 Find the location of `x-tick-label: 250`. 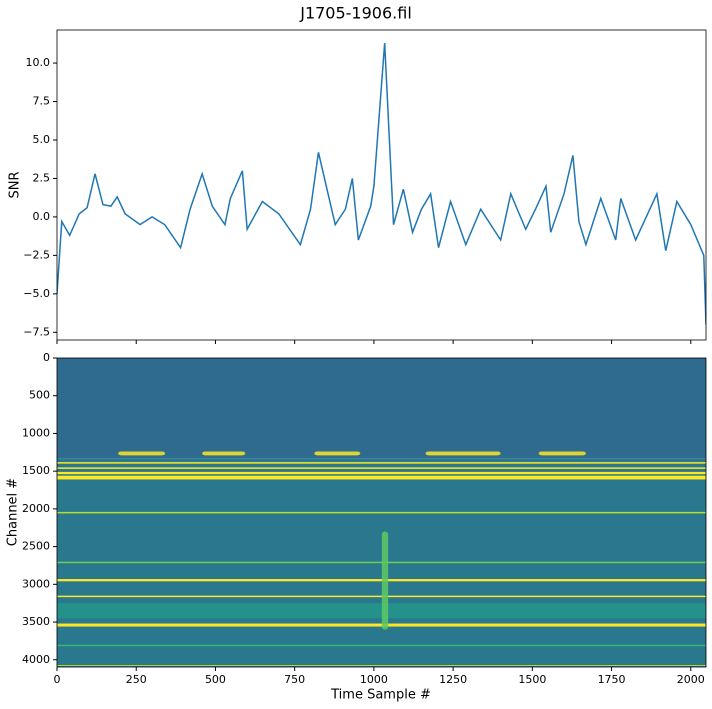

x-tick-label: 250 is located at coordinates (136, 679).